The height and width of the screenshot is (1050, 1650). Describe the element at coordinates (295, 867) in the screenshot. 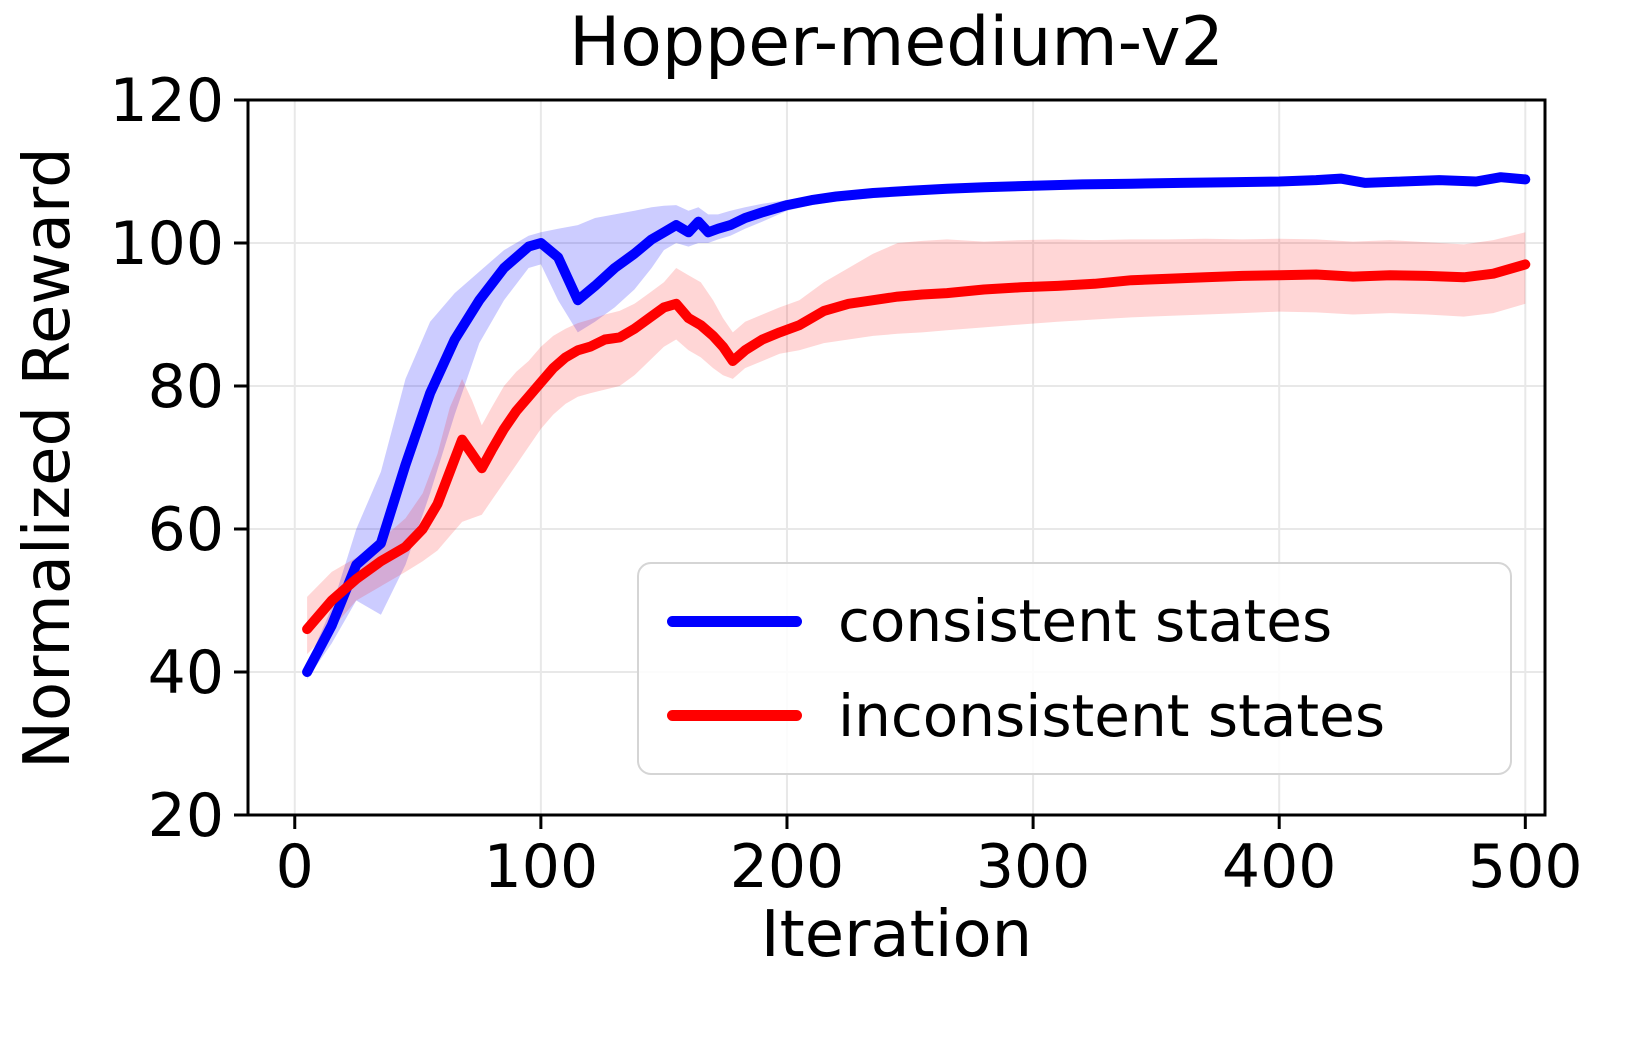

I see `svg-text: 0` at that location.